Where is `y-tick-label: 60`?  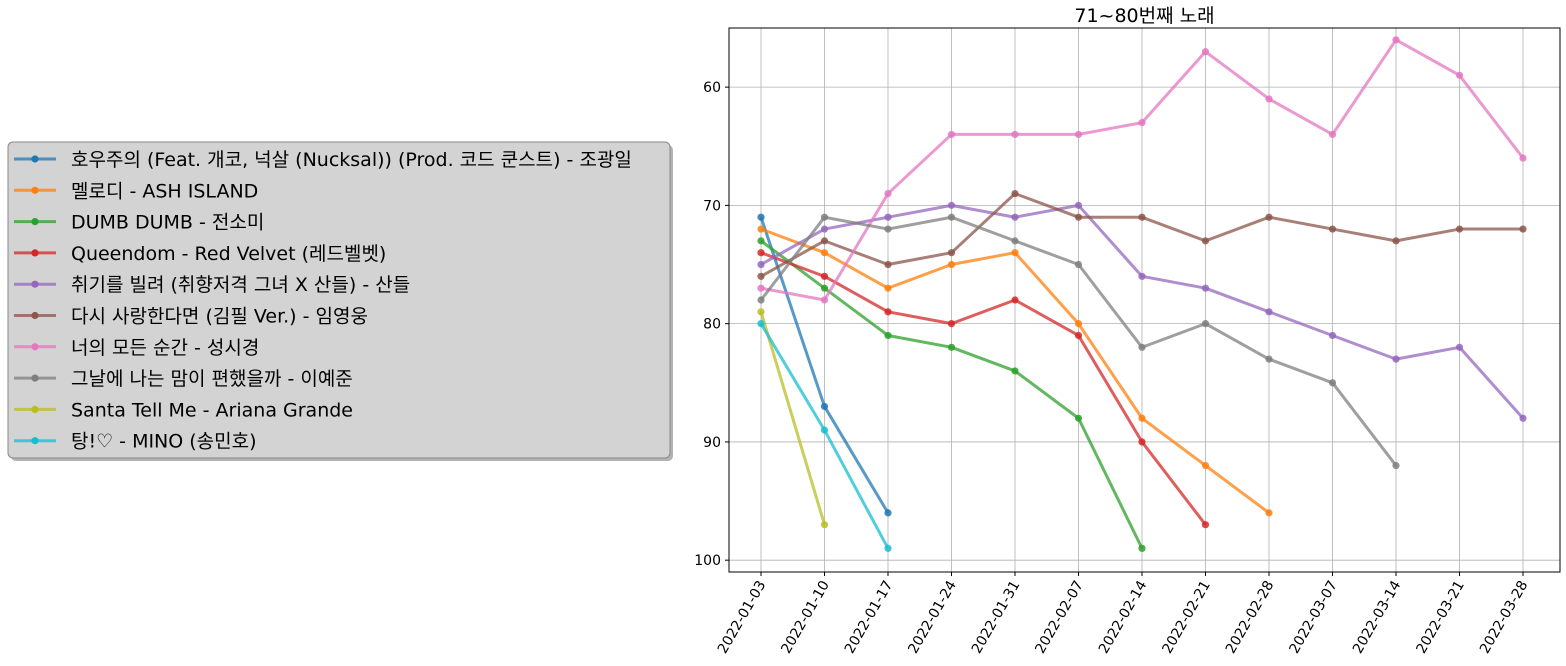 y-tick-label: 60 is located at coordinates (712, 88).